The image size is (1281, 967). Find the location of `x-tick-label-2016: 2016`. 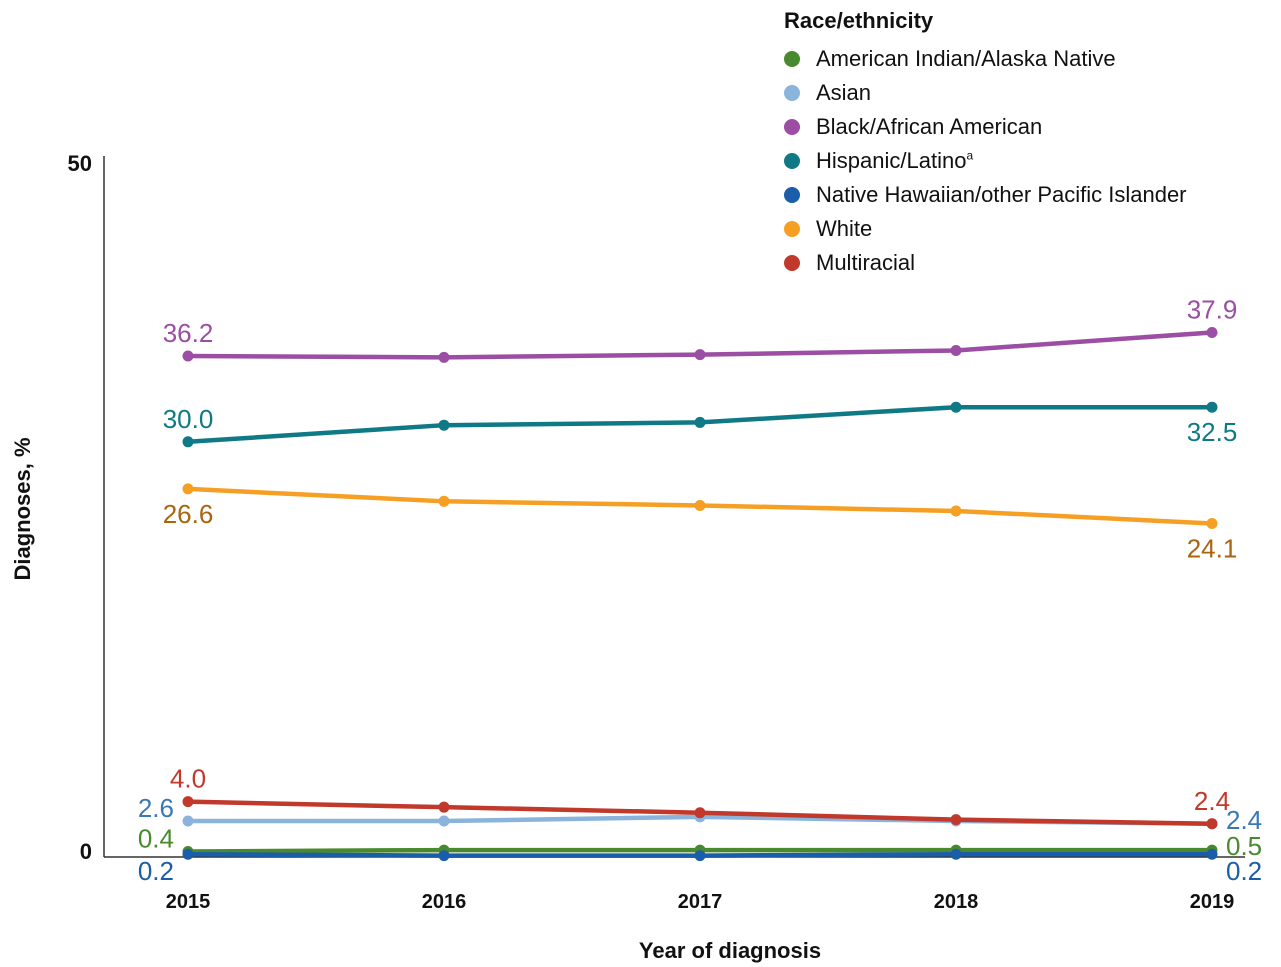

x-tick-label-2016: 2016 is located at coordinates (444, 902).